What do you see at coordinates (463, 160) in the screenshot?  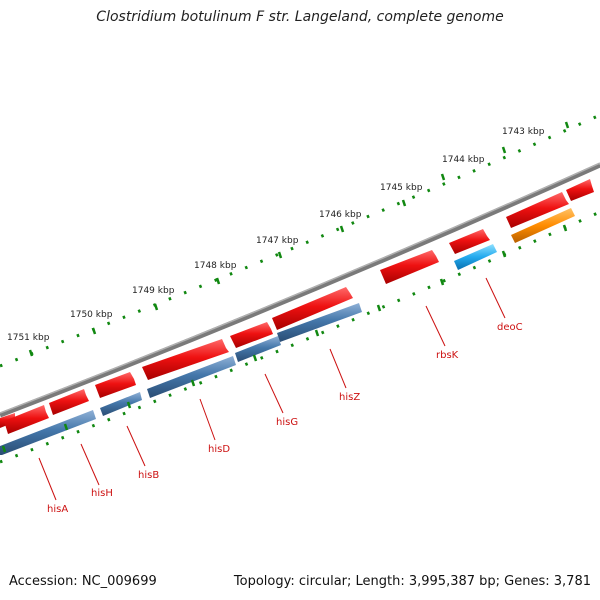 I see `kbp-label-1744: 1744 kbp` at bounding box center [463, 160].